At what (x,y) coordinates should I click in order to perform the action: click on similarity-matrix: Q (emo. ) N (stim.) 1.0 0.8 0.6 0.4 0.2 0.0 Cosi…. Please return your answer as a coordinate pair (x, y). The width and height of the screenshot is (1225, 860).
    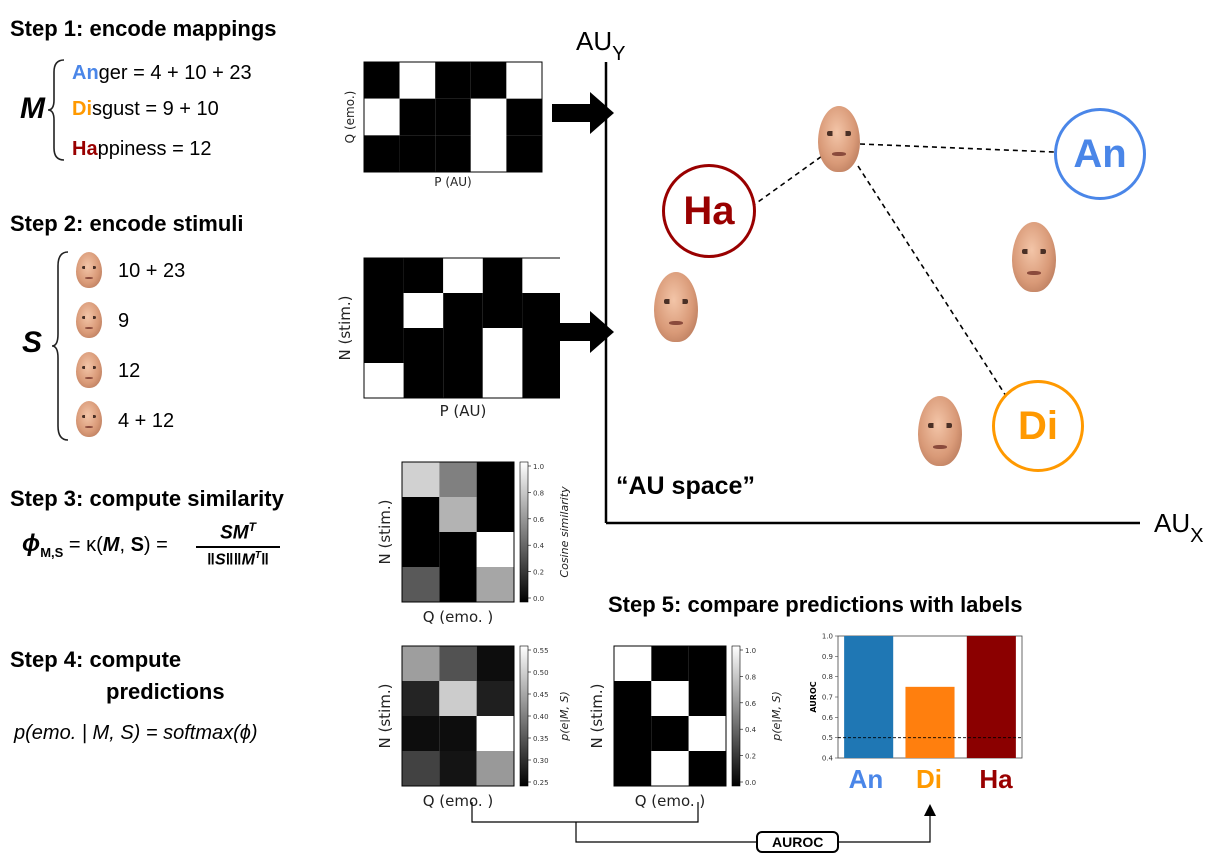
    Looking at the image, I should click on (473, 543).